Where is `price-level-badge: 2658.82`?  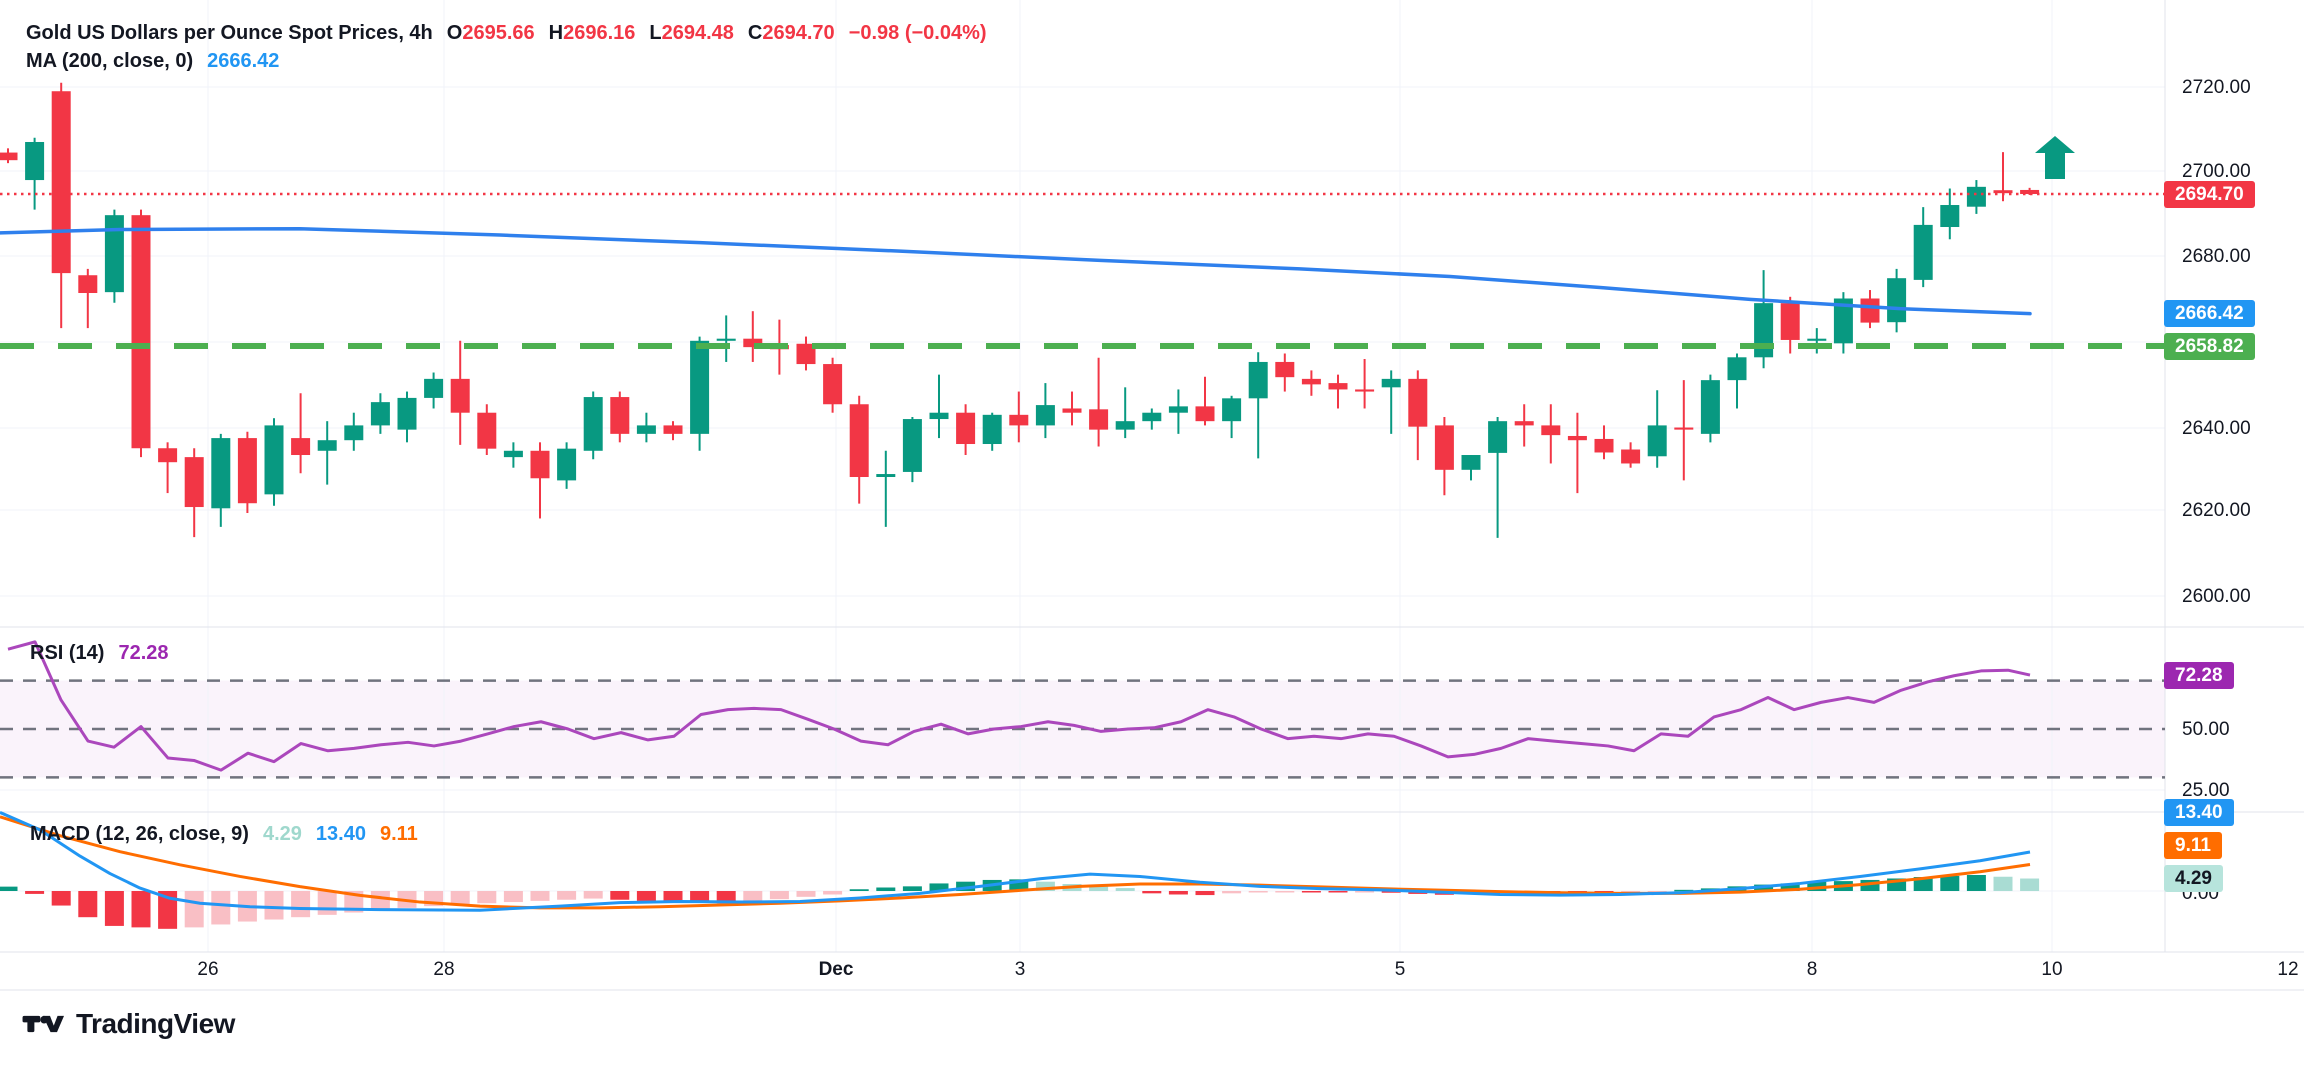 price-level-badge: 2658.82 is located at coordinates (2209, 346).